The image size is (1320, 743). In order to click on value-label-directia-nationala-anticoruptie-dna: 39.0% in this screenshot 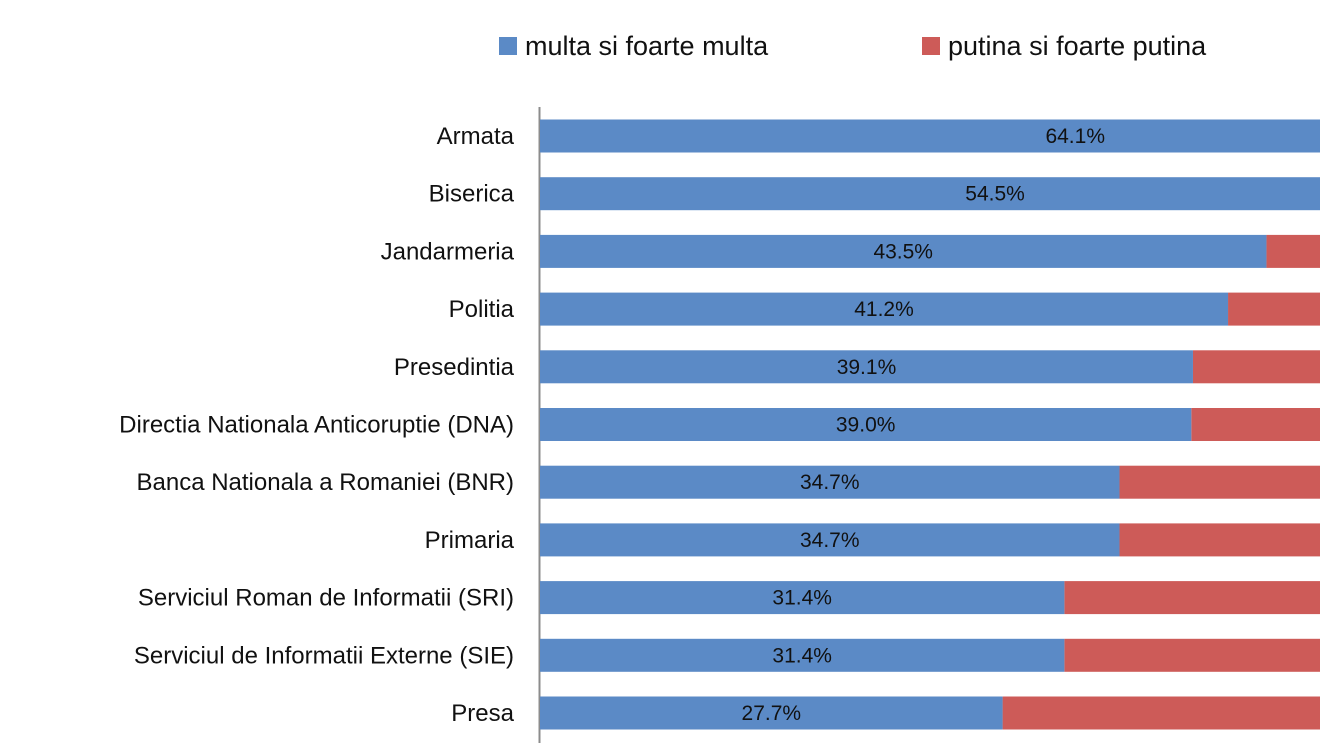, I will do `click(866, 425)`.